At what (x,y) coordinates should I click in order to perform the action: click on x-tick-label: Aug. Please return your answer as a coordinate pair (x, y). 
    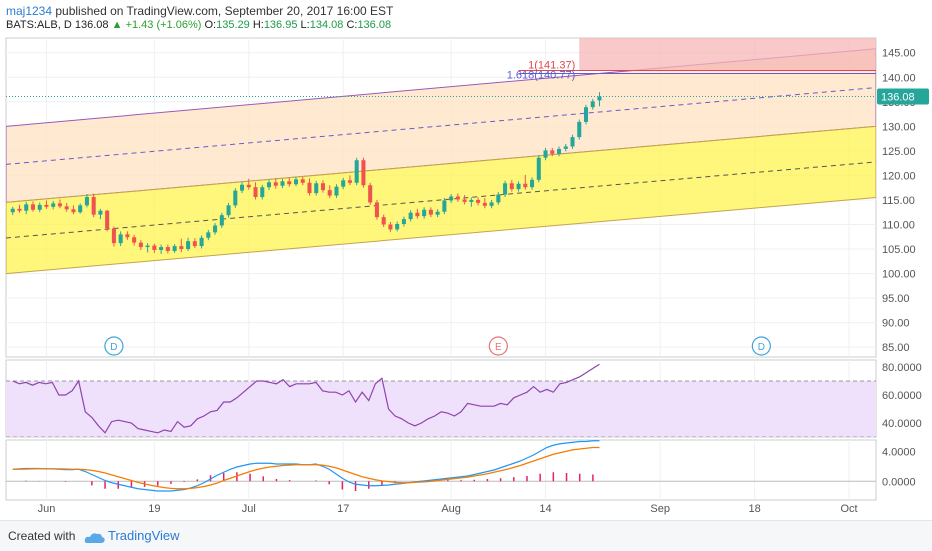
    Looking at the image, I should click on (451, 509).